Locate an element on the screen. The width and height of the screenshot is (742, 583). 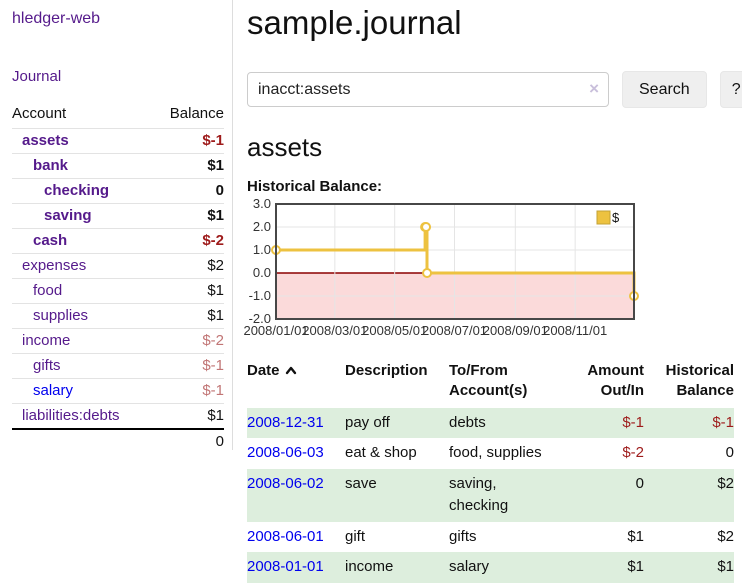
account-link-checking: checking is located at coordinates (77, 190).